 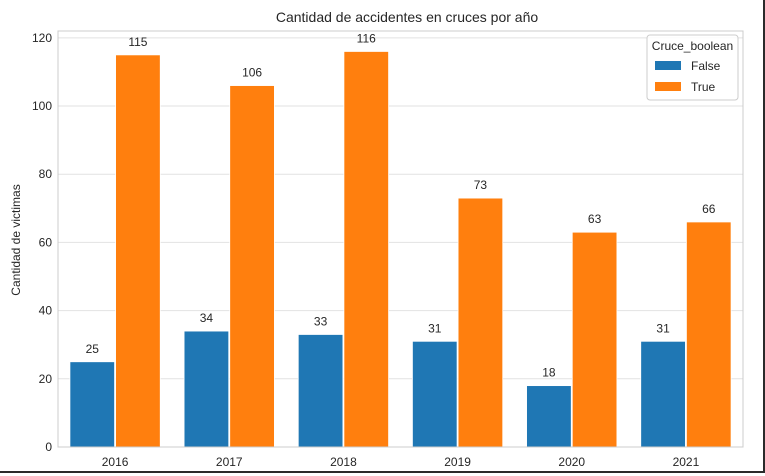 I want to click on y-tick-label: 60, so click(x=46, y=242).